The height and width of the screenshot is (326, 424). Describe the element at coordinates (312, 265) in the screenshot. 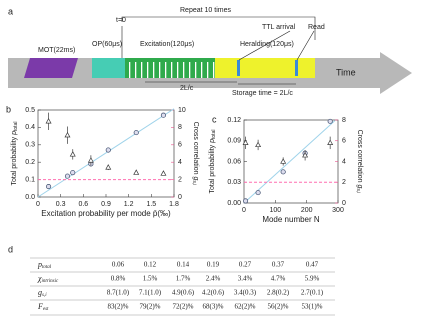

I see `table-cell: 0.47` at that location.